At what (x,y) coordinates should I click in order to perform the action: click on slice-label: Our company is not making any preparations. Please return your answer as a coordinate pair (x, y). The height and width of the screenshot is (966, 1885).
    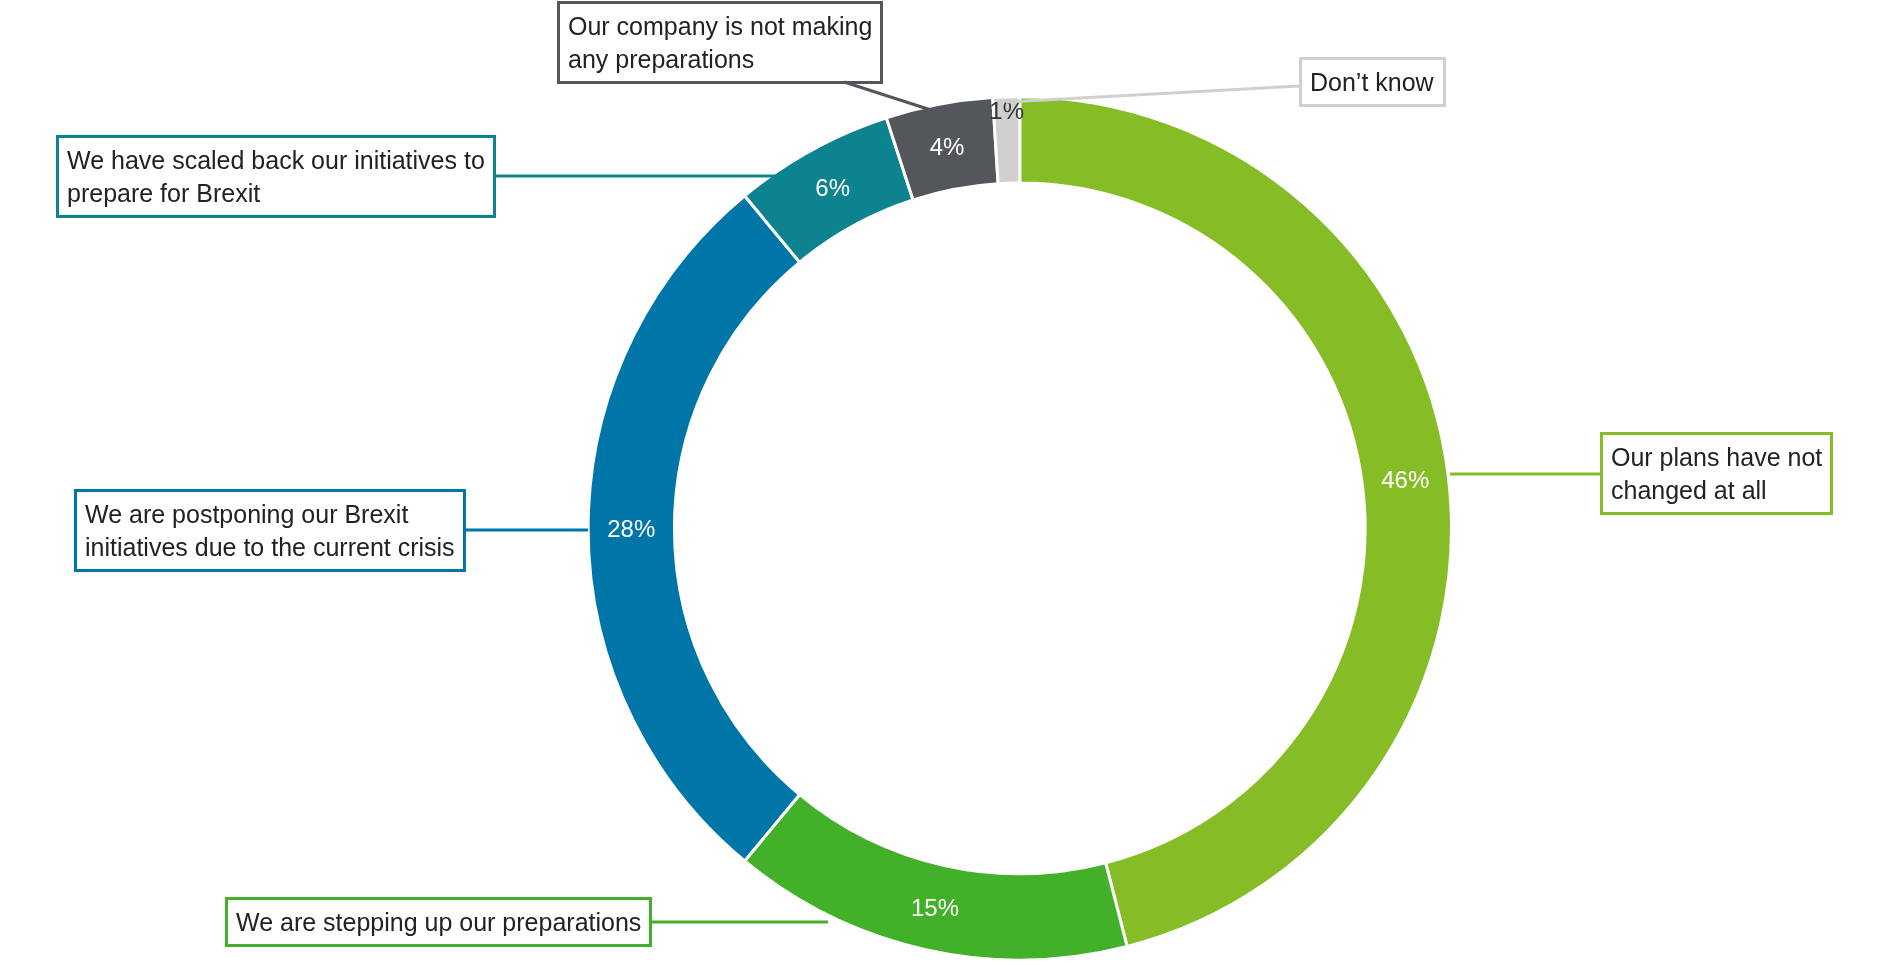
    Looking at the image, I should click on (720, 42).